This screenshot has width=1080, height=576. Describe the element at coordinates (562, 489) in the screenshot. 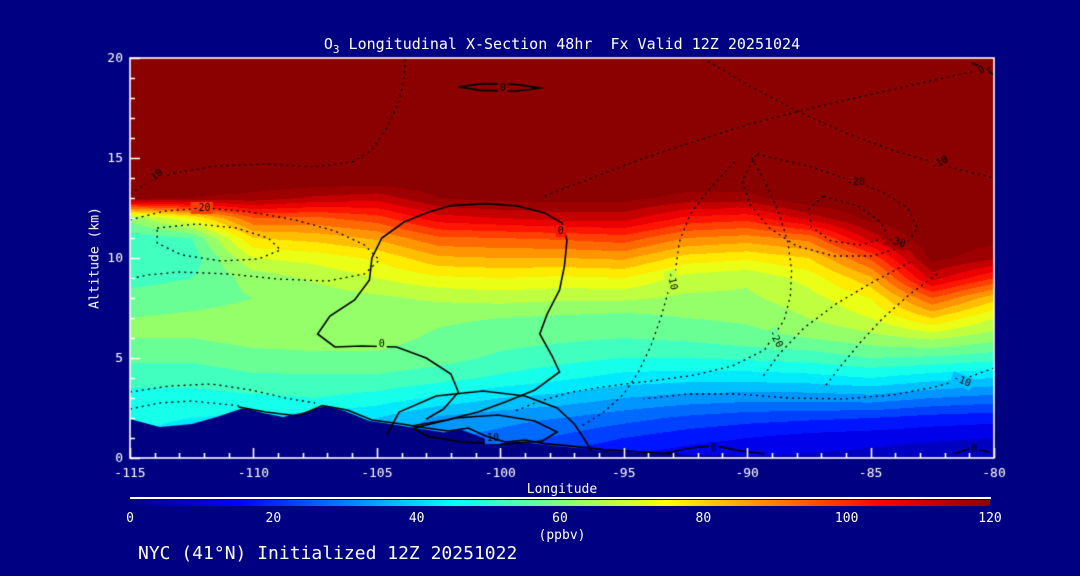

I see `x-axis-title: Longitude` at that location.